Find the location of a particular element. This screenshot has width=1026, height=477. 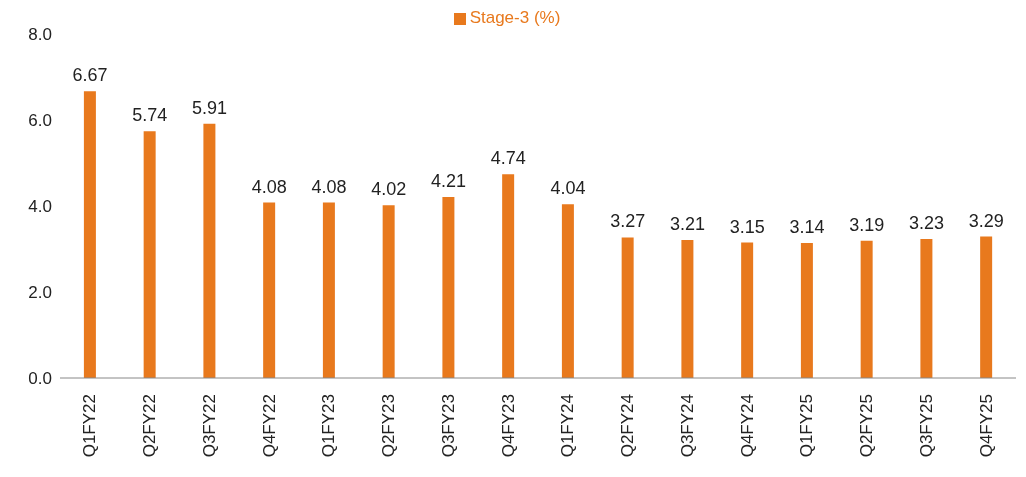

legend-label: Stage-3 (%) is located at coordinates (515, 17).